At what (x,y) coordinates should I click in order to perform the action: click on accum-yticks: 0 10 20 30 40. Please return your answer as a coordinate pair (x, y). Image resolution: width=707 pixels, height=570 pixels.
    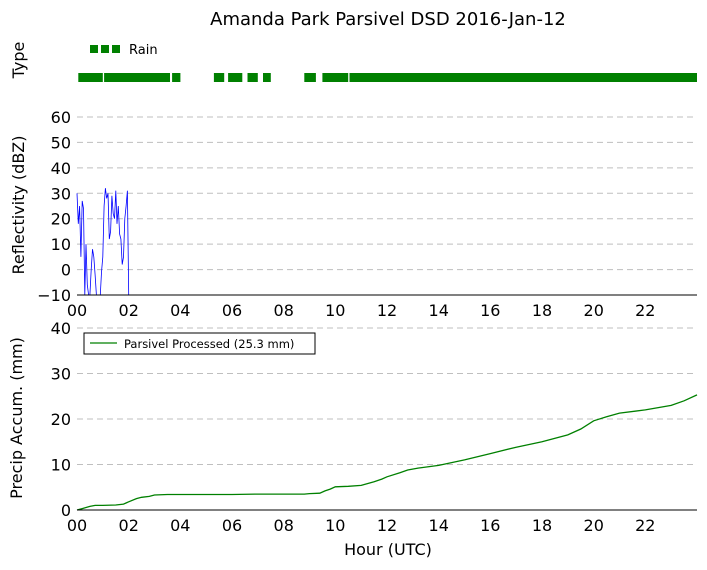
    Looking at the image, I should click on (61, 419).